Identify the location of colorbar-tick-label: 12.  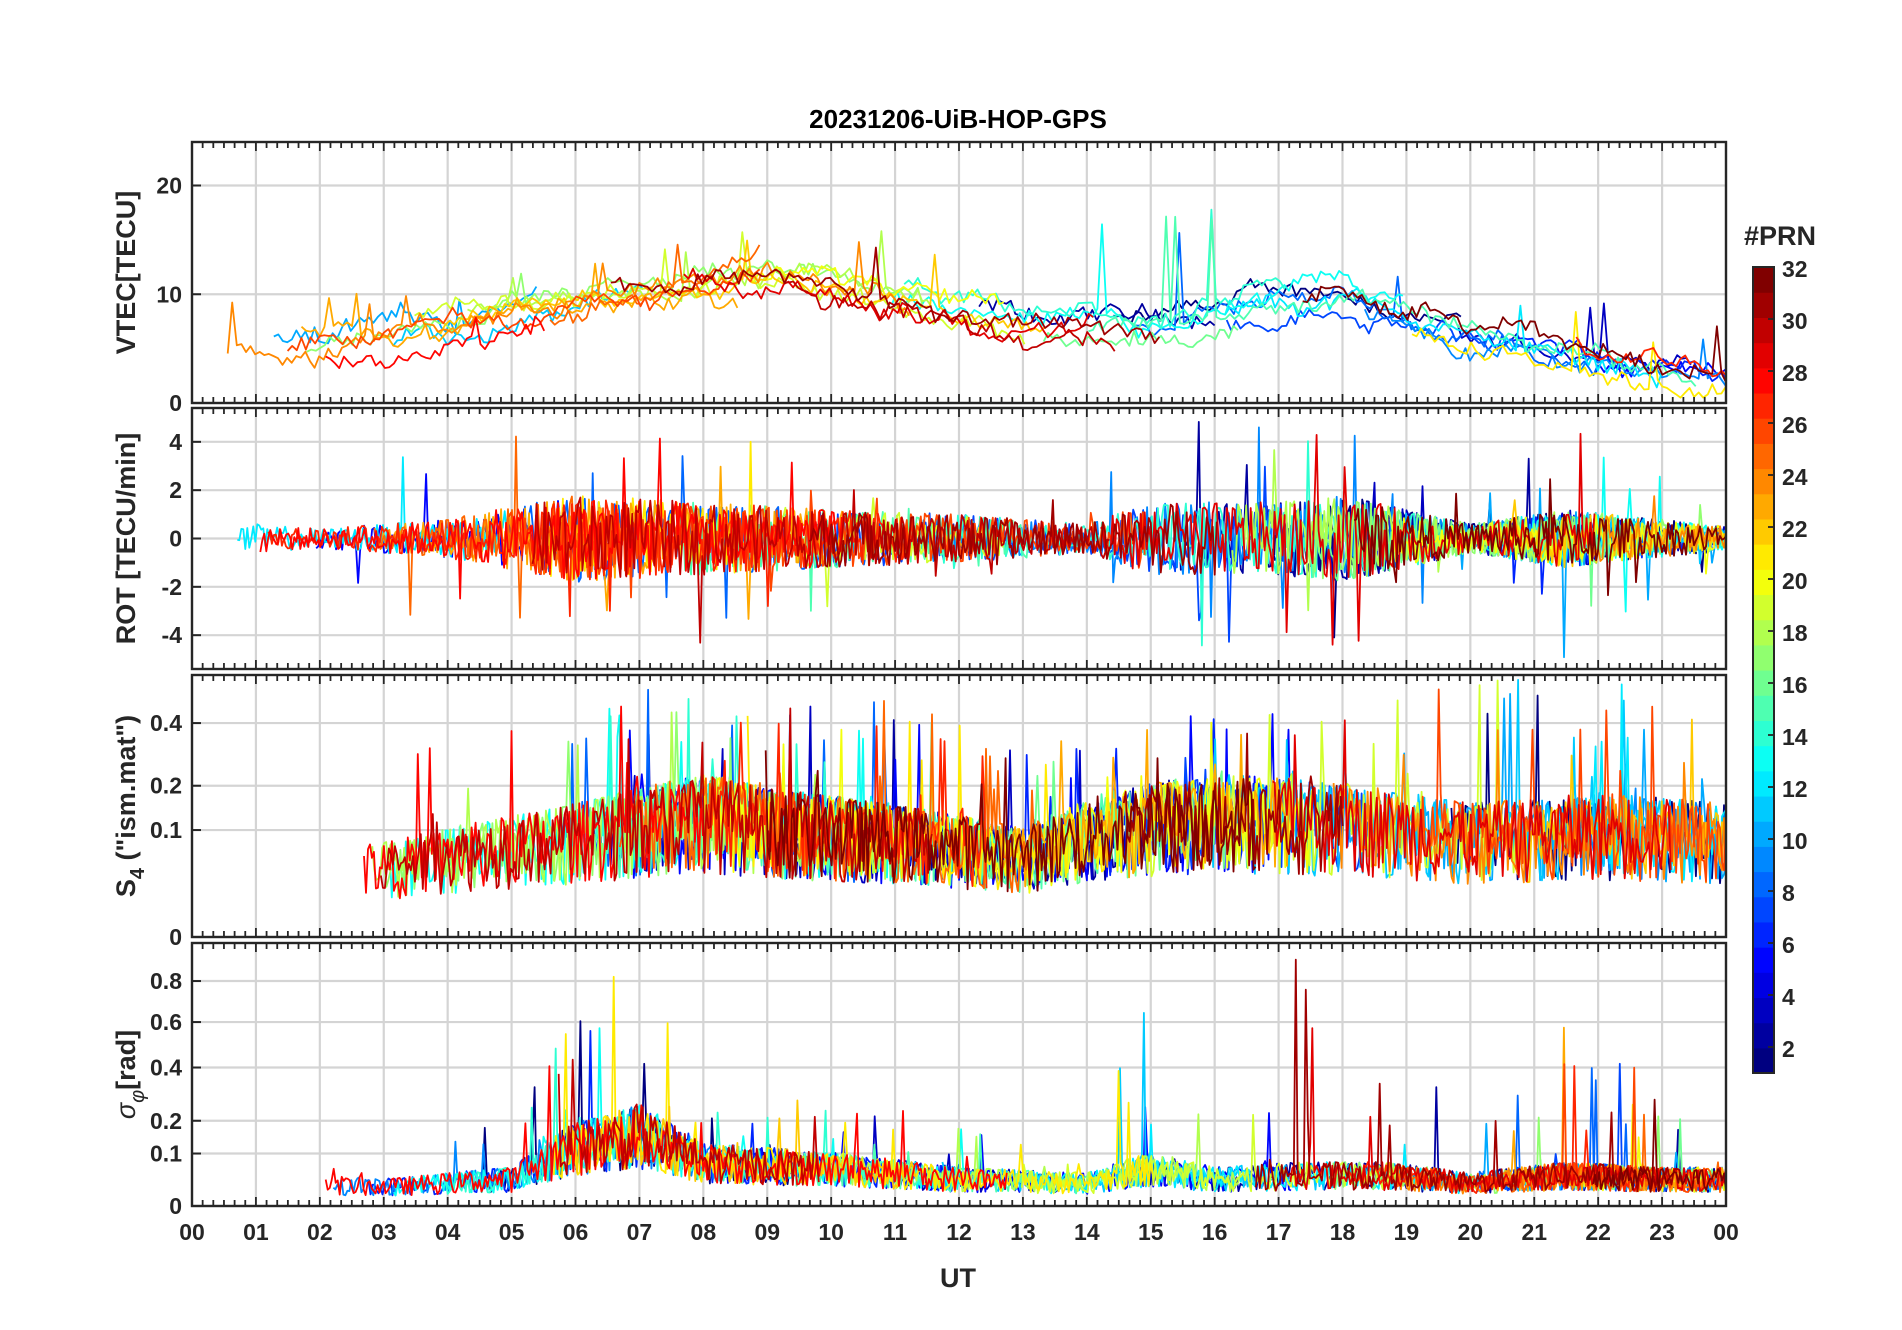
(1795, 789).